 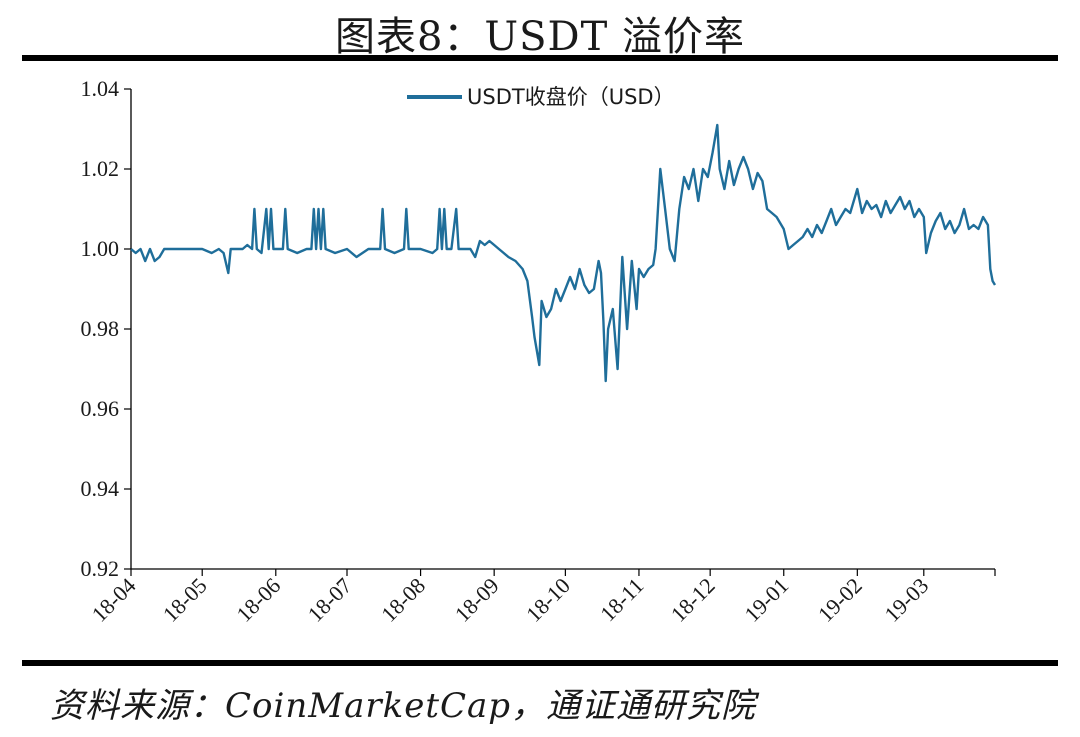 What do you see at coordinates (571, 97) in the screenshot?
I see `legend-label: USDT收盘价（USD）` at bounding box center [571, 97].